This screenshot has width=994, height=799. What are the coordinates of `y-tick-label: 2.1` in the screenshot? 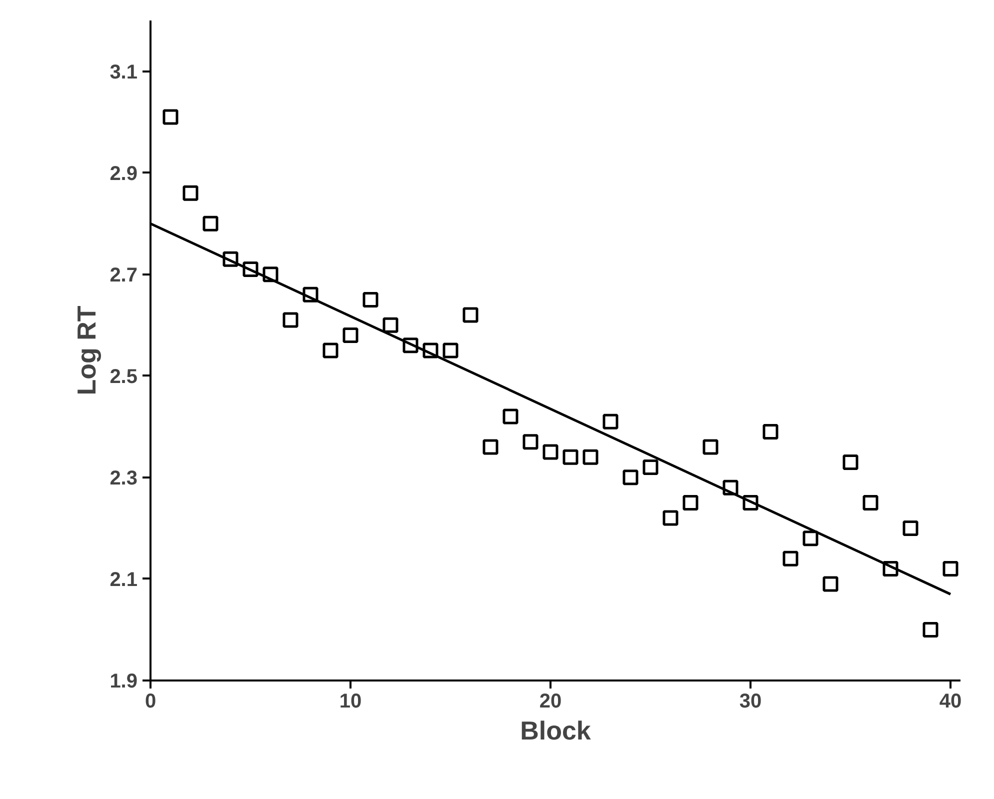 It's located at (124, 579).